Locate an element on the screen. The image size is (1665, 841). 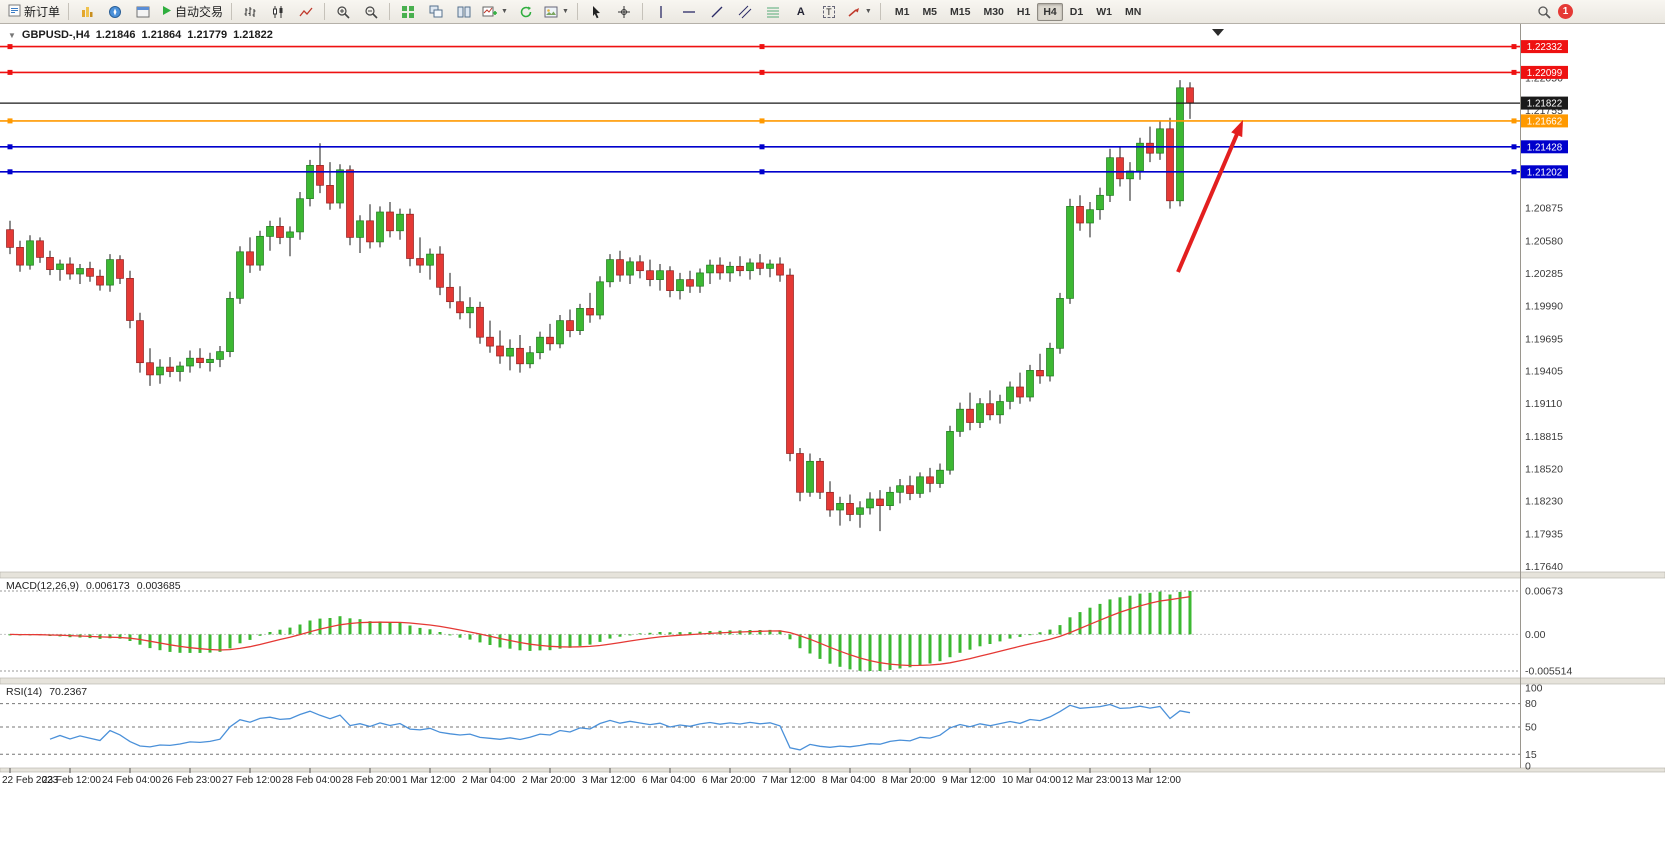
new-chart-icon: ▼ is located at coordinates (495, 12).